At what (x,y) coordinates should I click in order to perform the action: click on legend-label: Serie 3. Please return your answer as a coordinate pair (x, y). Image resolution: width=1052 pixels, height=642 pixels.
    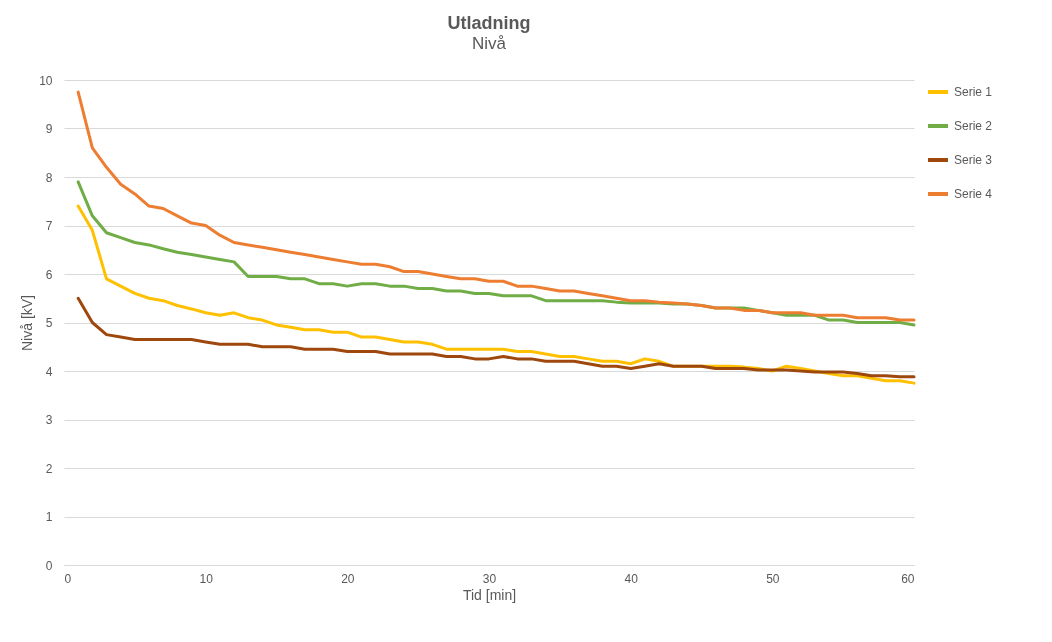
    Looking at the image, I should click on (973, 160).